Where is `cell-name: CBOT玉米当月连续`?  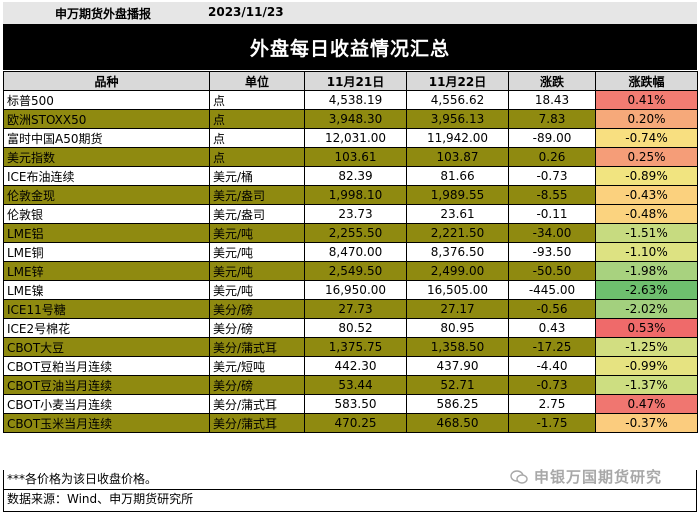
cell-name: CBOT玉米当月连续 is located at coordinates (106, 423).